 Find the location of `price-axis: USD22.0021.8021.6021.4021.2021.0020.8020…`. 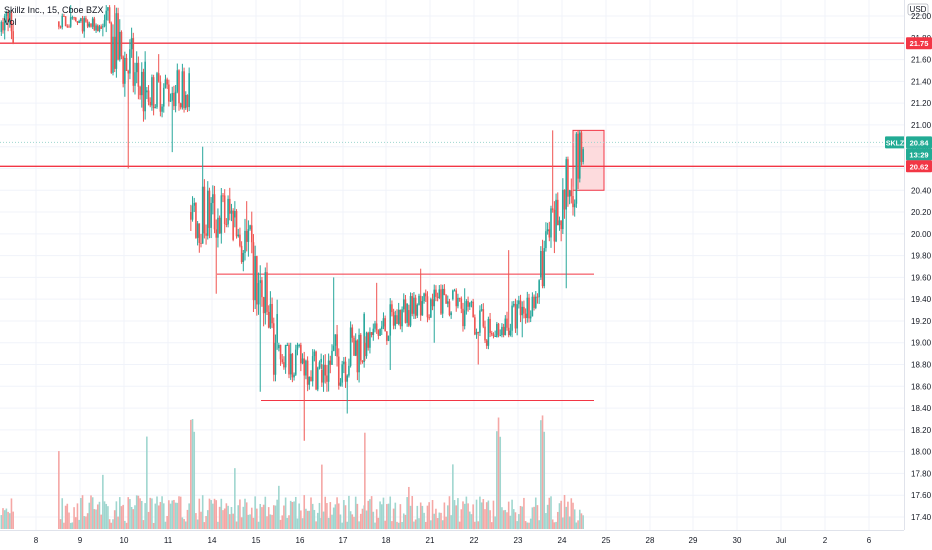

price-axis: USD22.0021.8021.6021.4021.2021.0020.8020… is located at coordinates (919, 262).